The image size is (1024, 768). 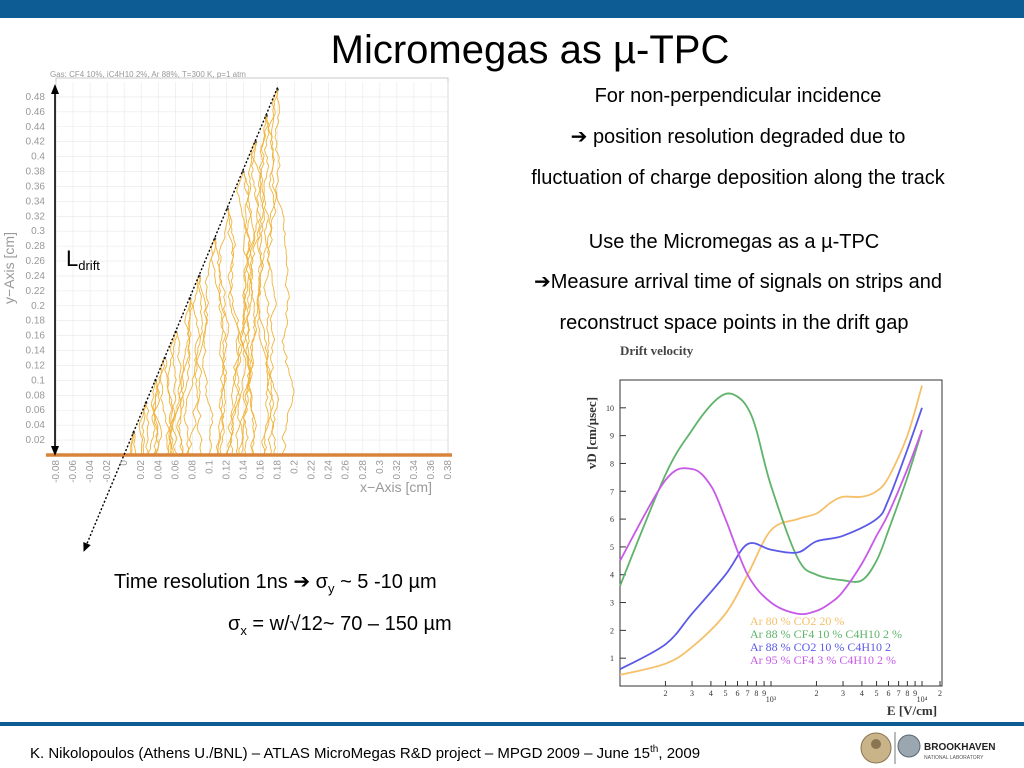 What do you see at coordinates (909, 746) in the screenshot?
I see `bnl-globe-icon` at bounding box center [909, 746].